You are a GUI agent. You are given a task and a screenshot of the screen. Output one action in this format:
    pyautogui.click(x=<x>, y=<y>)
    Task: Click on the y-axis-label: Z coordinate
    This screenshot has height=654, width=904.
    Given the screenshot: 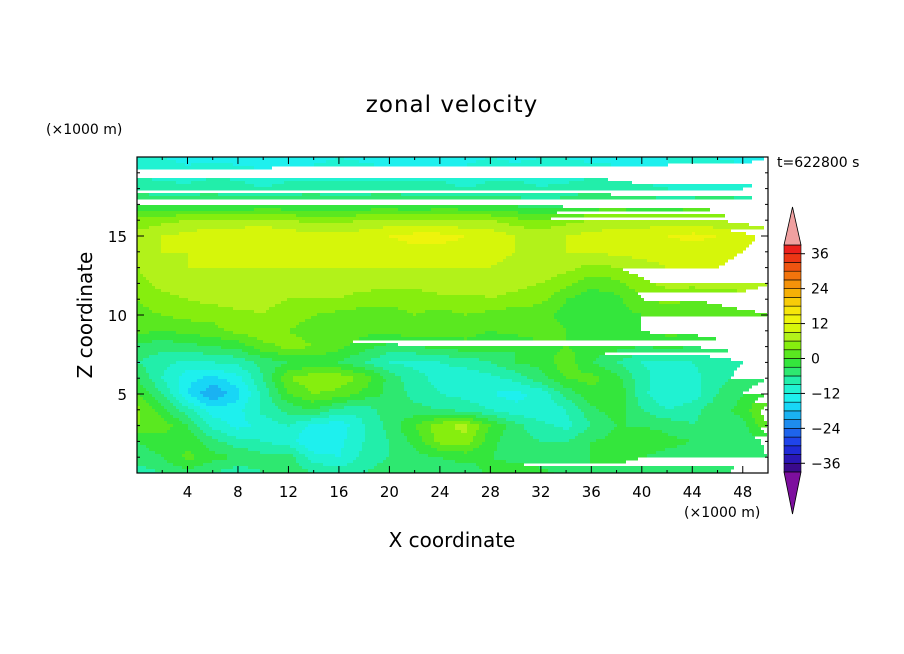 What is the action you would take?
    pyautogui.click(x=85, y=315)
    